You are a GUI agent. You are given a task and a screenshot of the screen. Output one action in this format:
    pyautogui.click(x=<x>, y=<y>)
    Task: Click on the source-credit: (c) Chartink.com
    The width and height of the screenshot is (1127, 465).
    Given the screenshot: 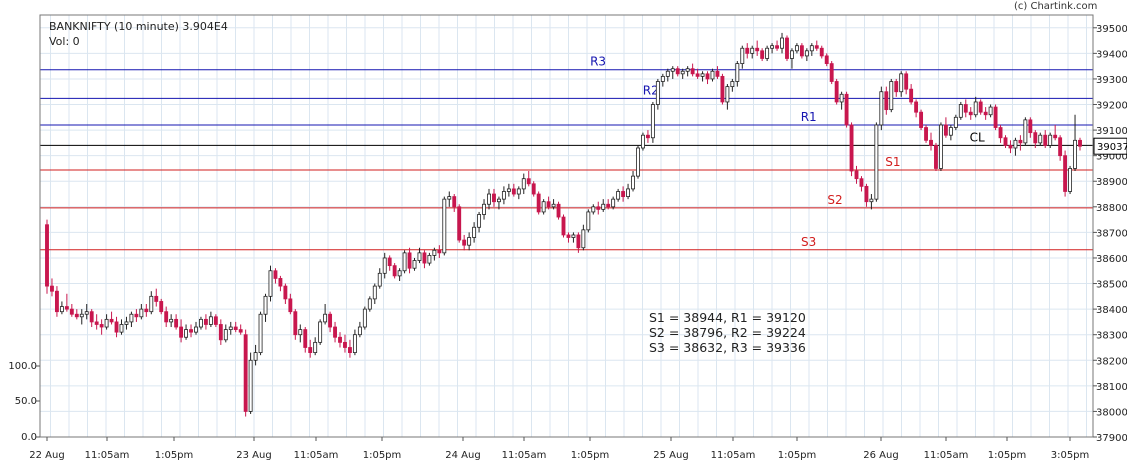 What is the action you would take?
    pyautogui.click(x=1056, y=6)
    